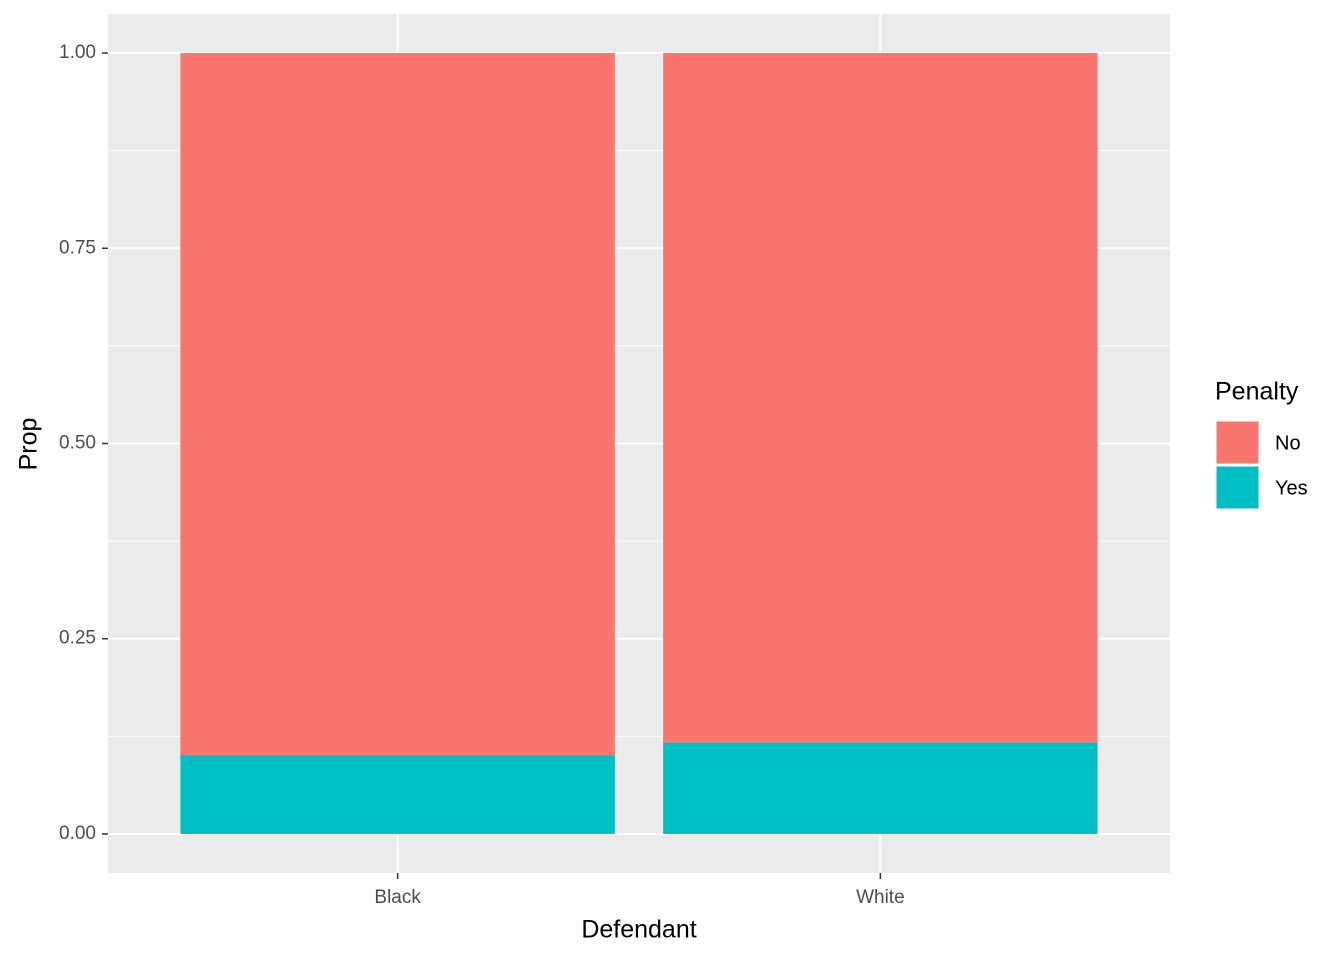 The image size is (1344, 960). I want to click on y-tick-label: 1.00, so click(77, 52).